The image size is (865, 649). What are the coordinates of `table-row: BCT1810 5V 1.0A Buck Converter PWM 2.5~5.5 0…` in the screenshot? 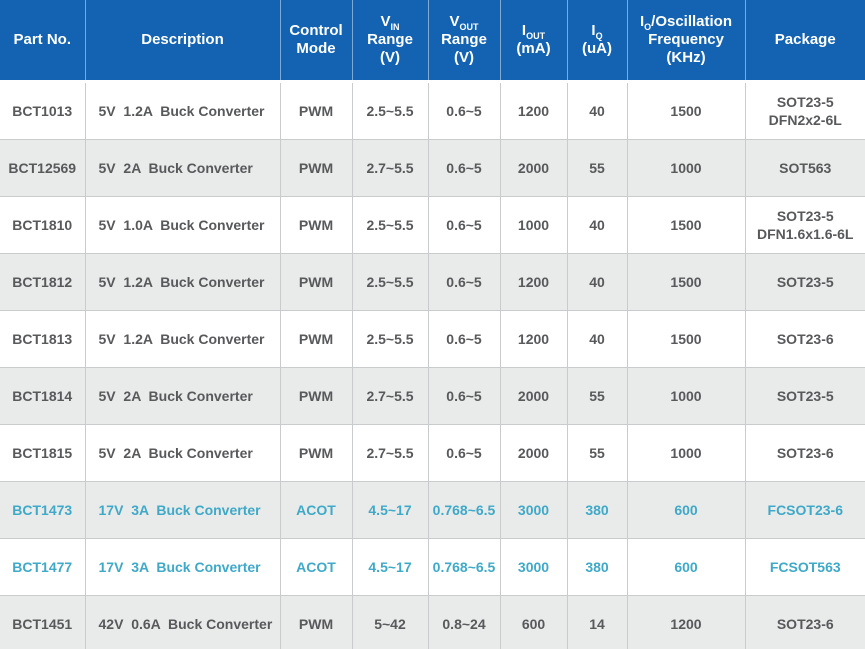 It's located at (432, 225).